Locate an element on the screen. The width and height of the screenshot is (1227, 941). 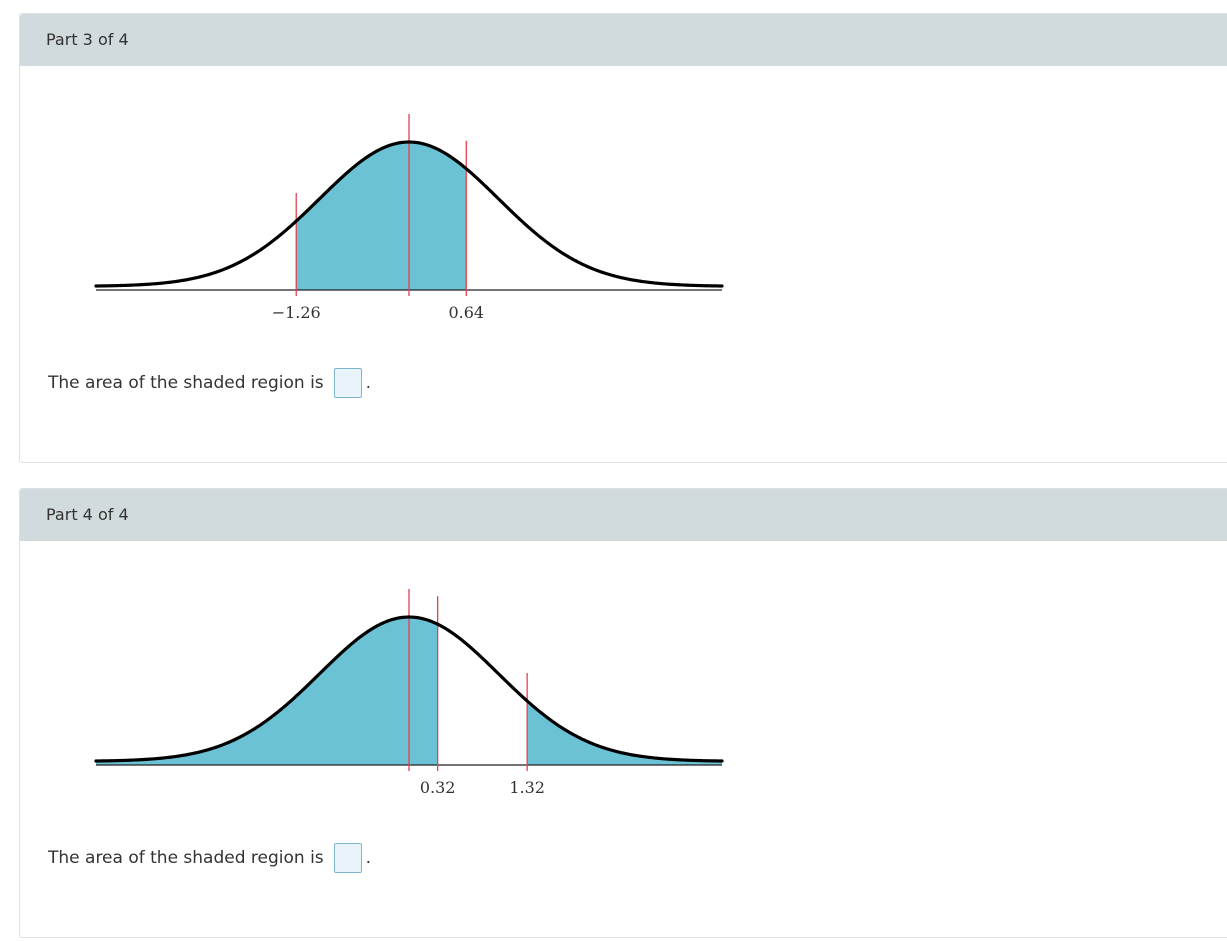
part-4-header: Part 4 of 4 is located at coordinates (623, 515).